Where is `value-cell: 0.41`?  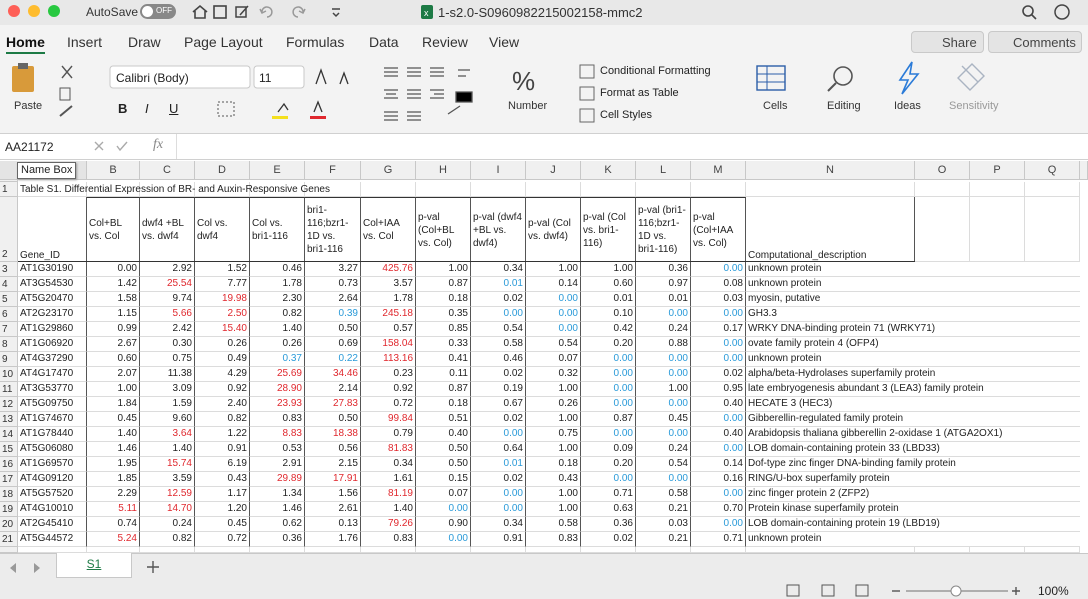 value-cell: 0.41 is located at coordinates (443, 359).